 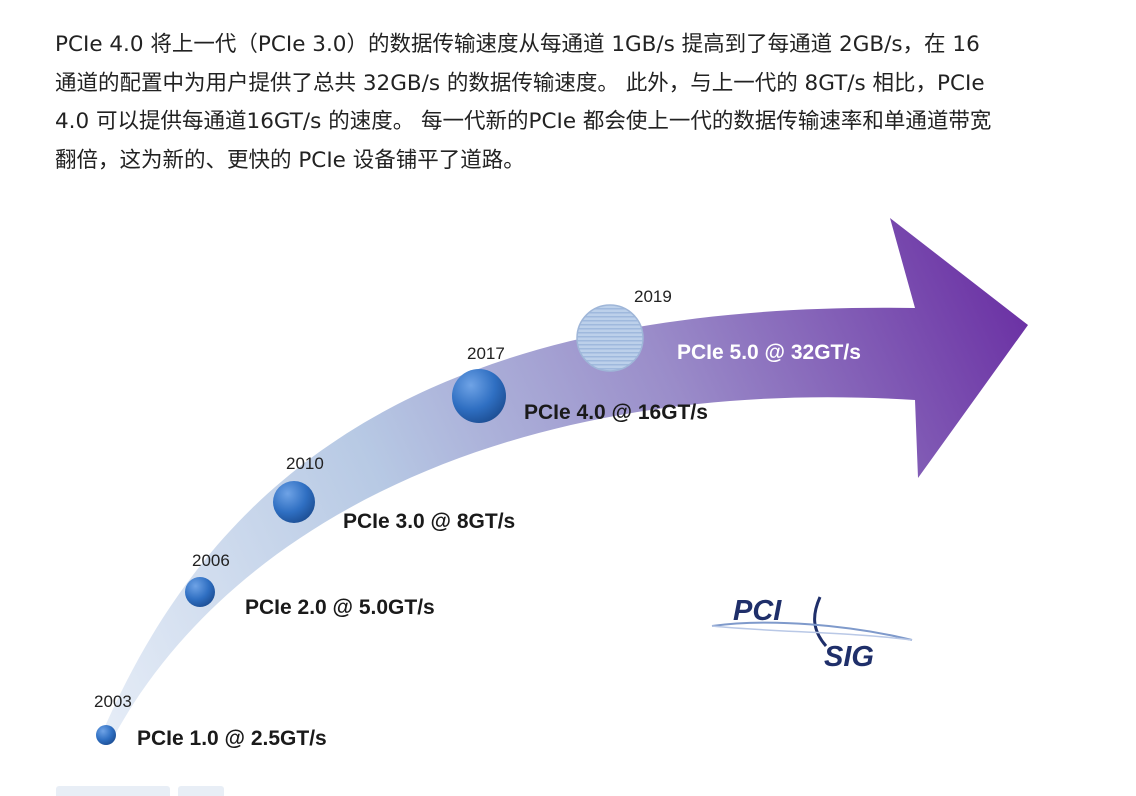 What do you see at coordinates (113, 701) in the screenshot?
I see `year-label: 2003` at bounding box center [113, 701].